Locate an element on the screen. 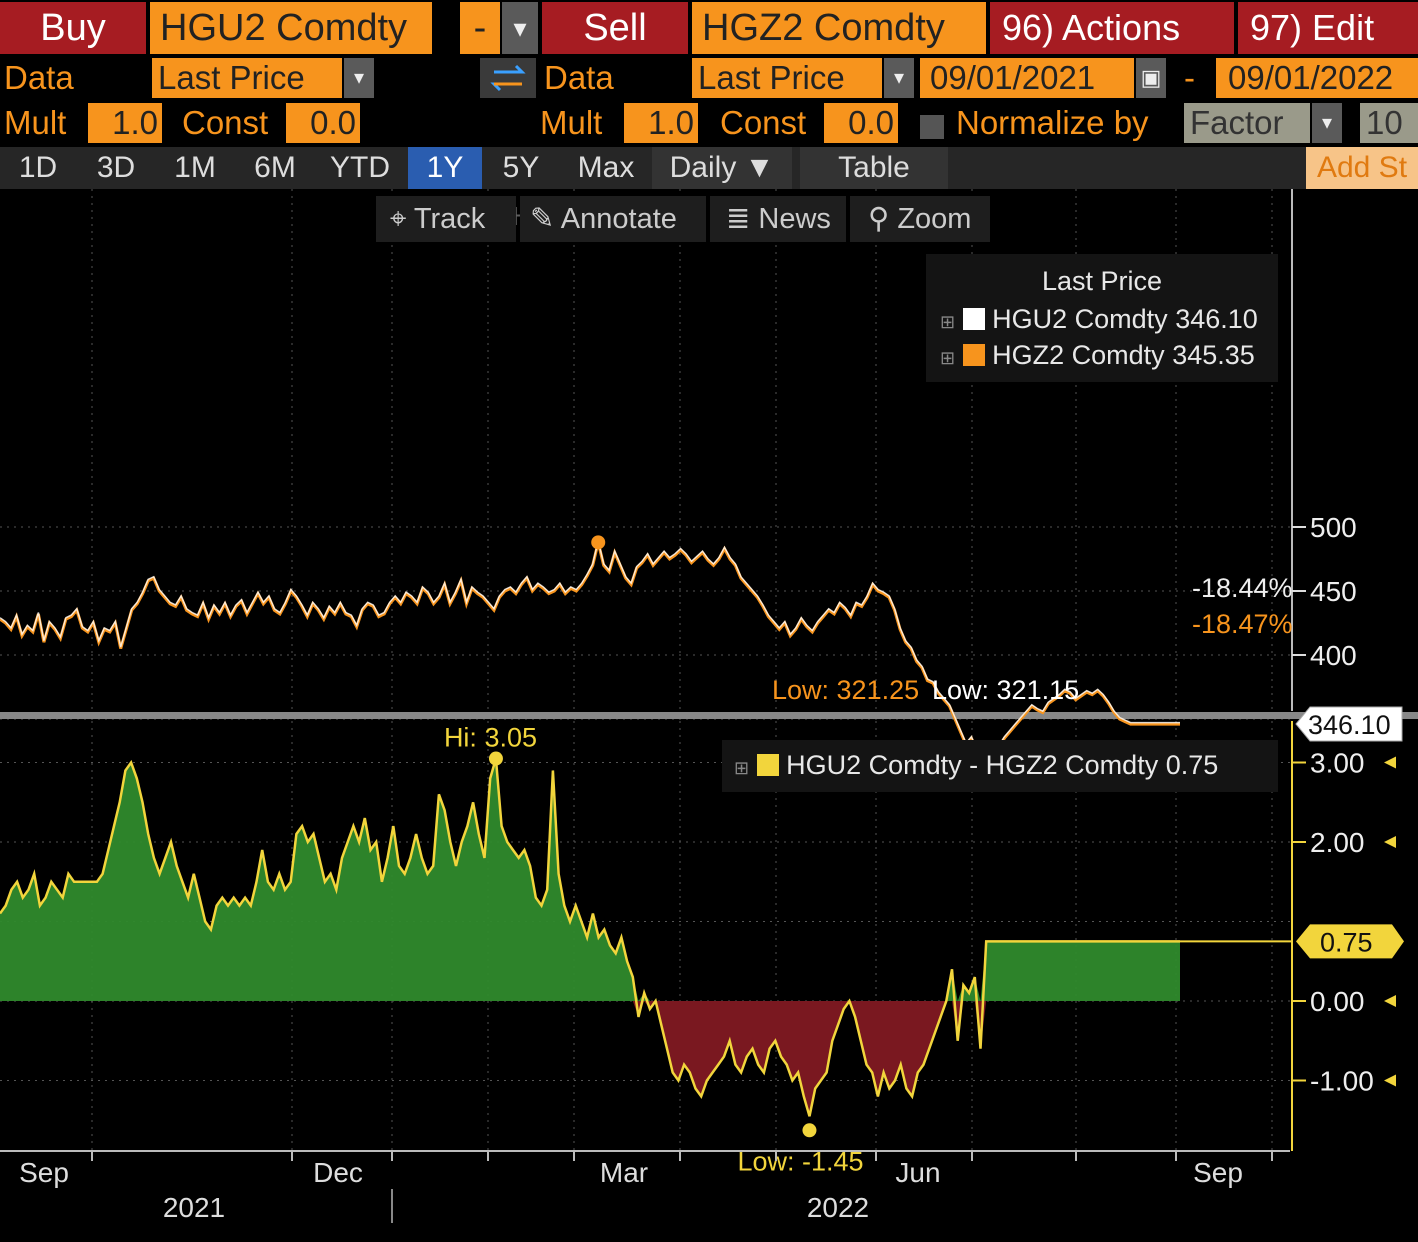 This screenshot has height=1242, width=1418. track-tool: ⌖ Track is located at coordinates (446, 219).